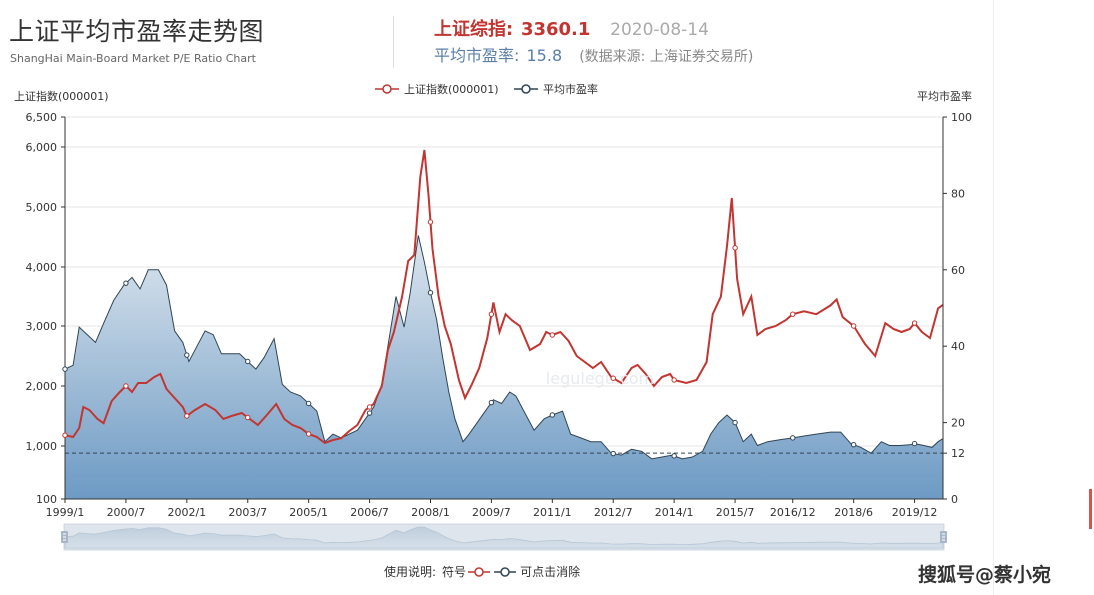  Describe the element at coordinates (985, 575) in the screenshot. I see `footer-watermark: 搜狐号@蔡小宛` at that location.